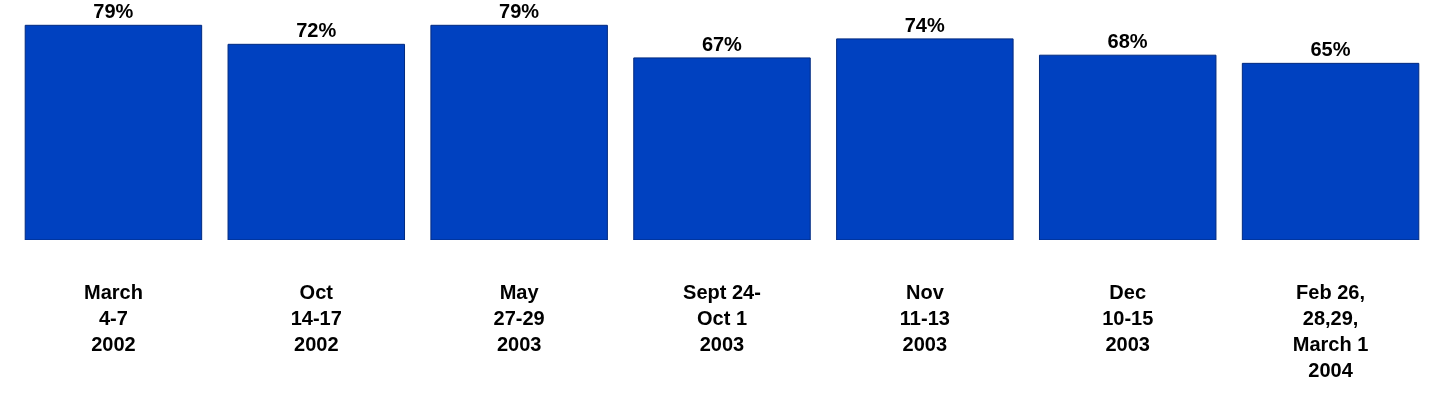 The image size is (1432, 404). What do you see at coordinates (924, 318) in the screenshot?
I see `x-tick-label: Nov 11-13 2003` at bounding box center [924, 318].